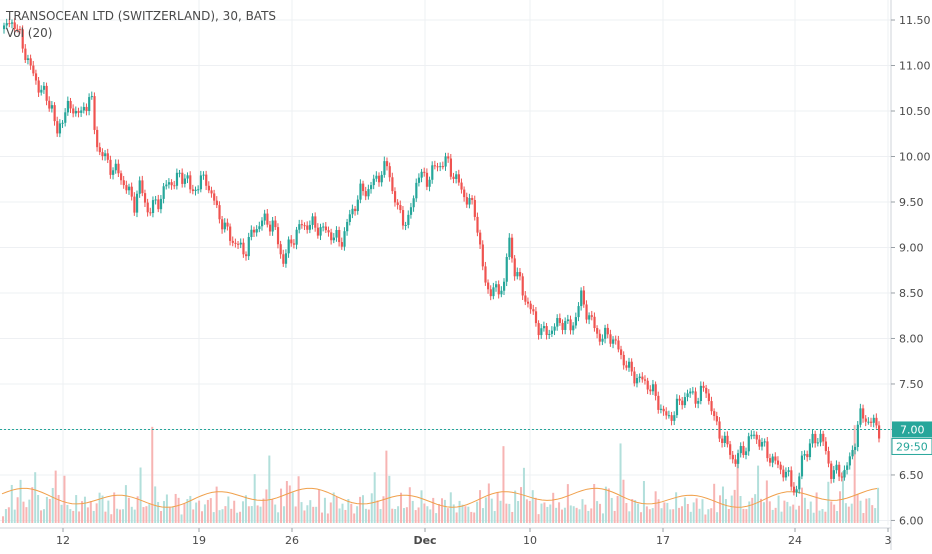  Describe the element at coordinates (795, 540) in the screenshot. I see `x-tick-label: 24` at that location.